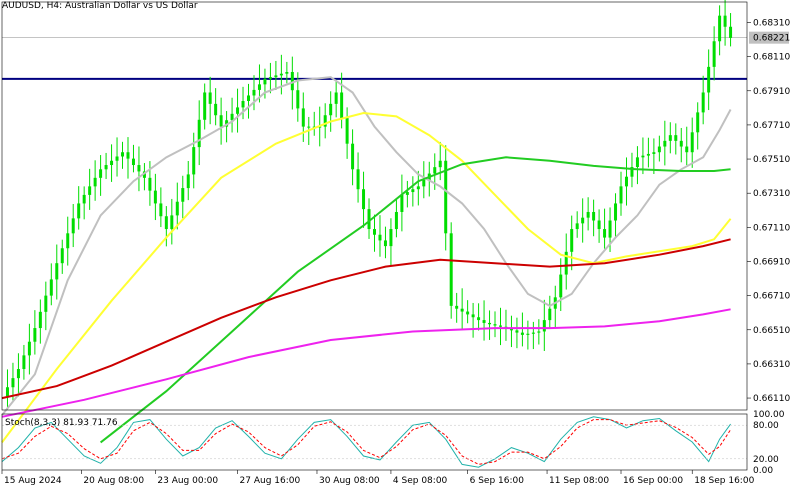 The image size is (800, 485). I want to click on y-tick-label: 0.68310, so click(771, 23).